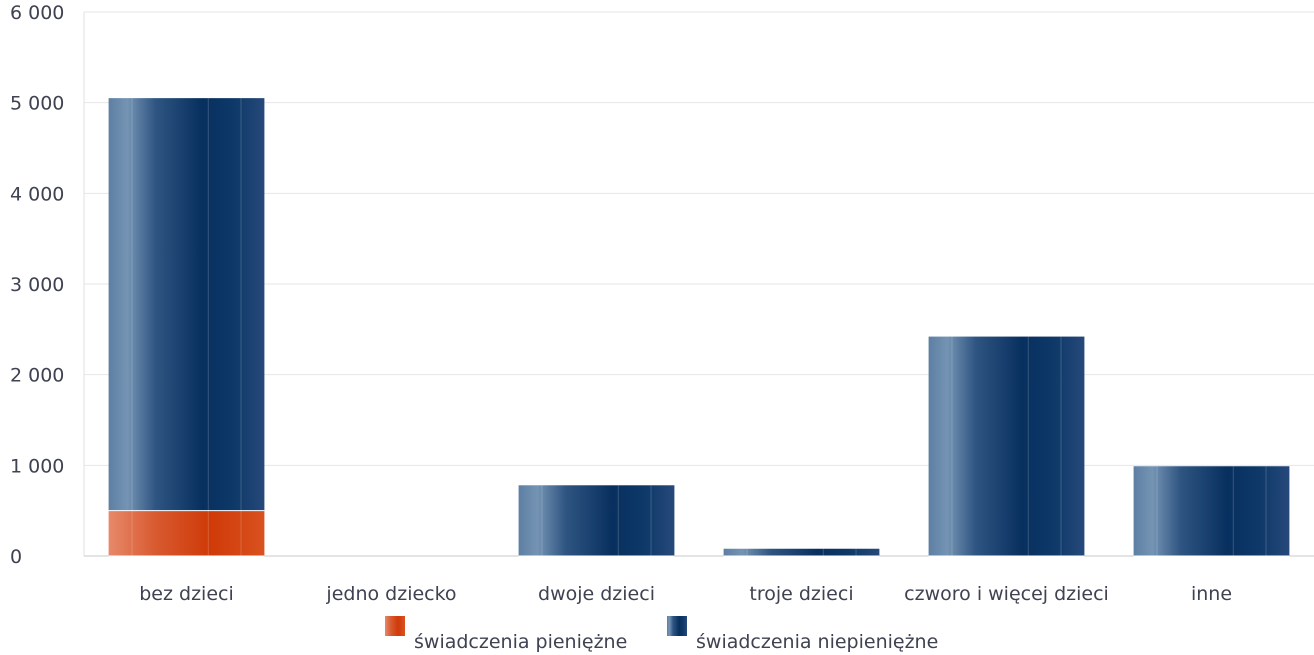 This screenshot has height=655, width=1314. Describe the element at coordinates (1211, 594) in the screenshot. I see `x-tick-label: inne` at that location.